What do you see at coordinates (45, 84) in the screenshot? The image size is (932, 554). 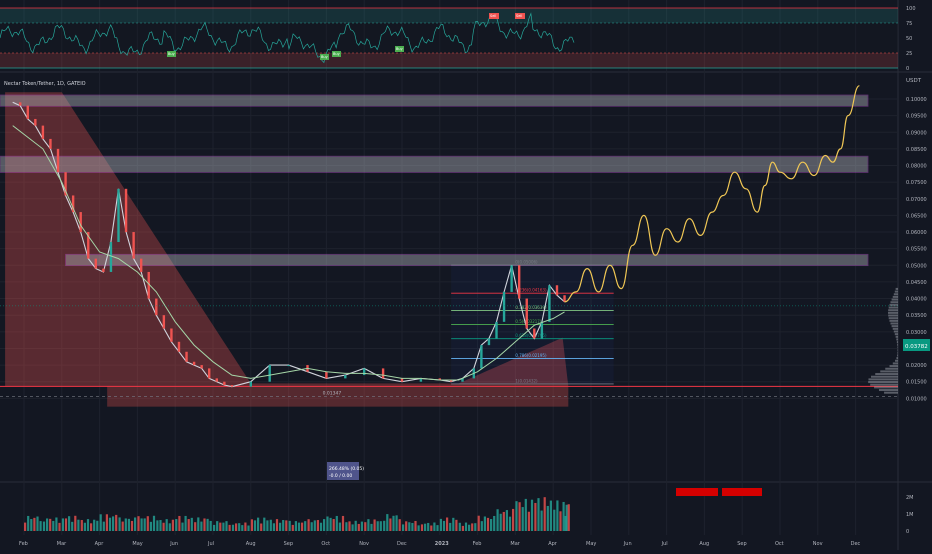 I see `pair-title: Nectar Token/Tether, 1D, GATEIO` at bounding box center [45, 84].